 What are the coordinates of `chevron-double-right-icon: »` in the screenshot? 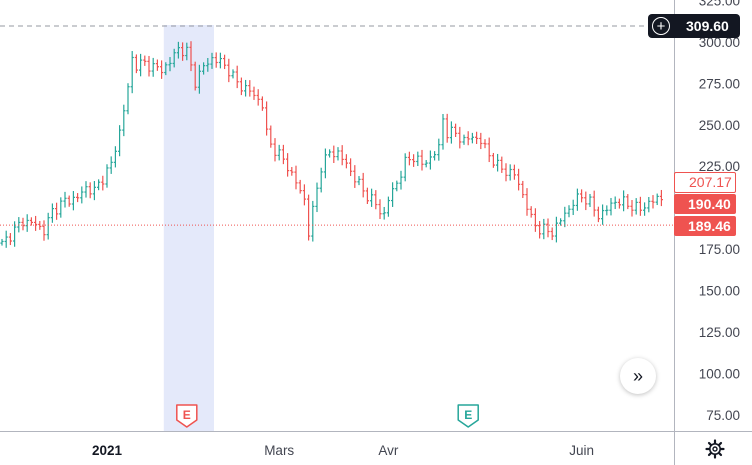 It's located at (637, 375).